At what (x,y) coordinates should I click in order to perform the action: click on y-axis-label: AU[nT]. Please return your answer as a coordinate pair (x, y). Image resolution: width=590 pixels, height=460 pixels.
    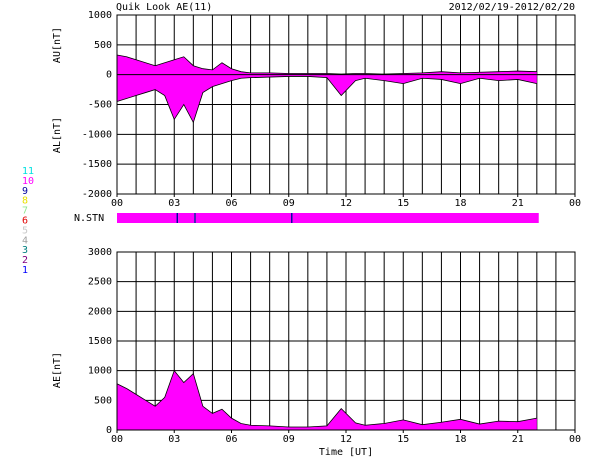
    Looking at the image, I should click on (57, 45).